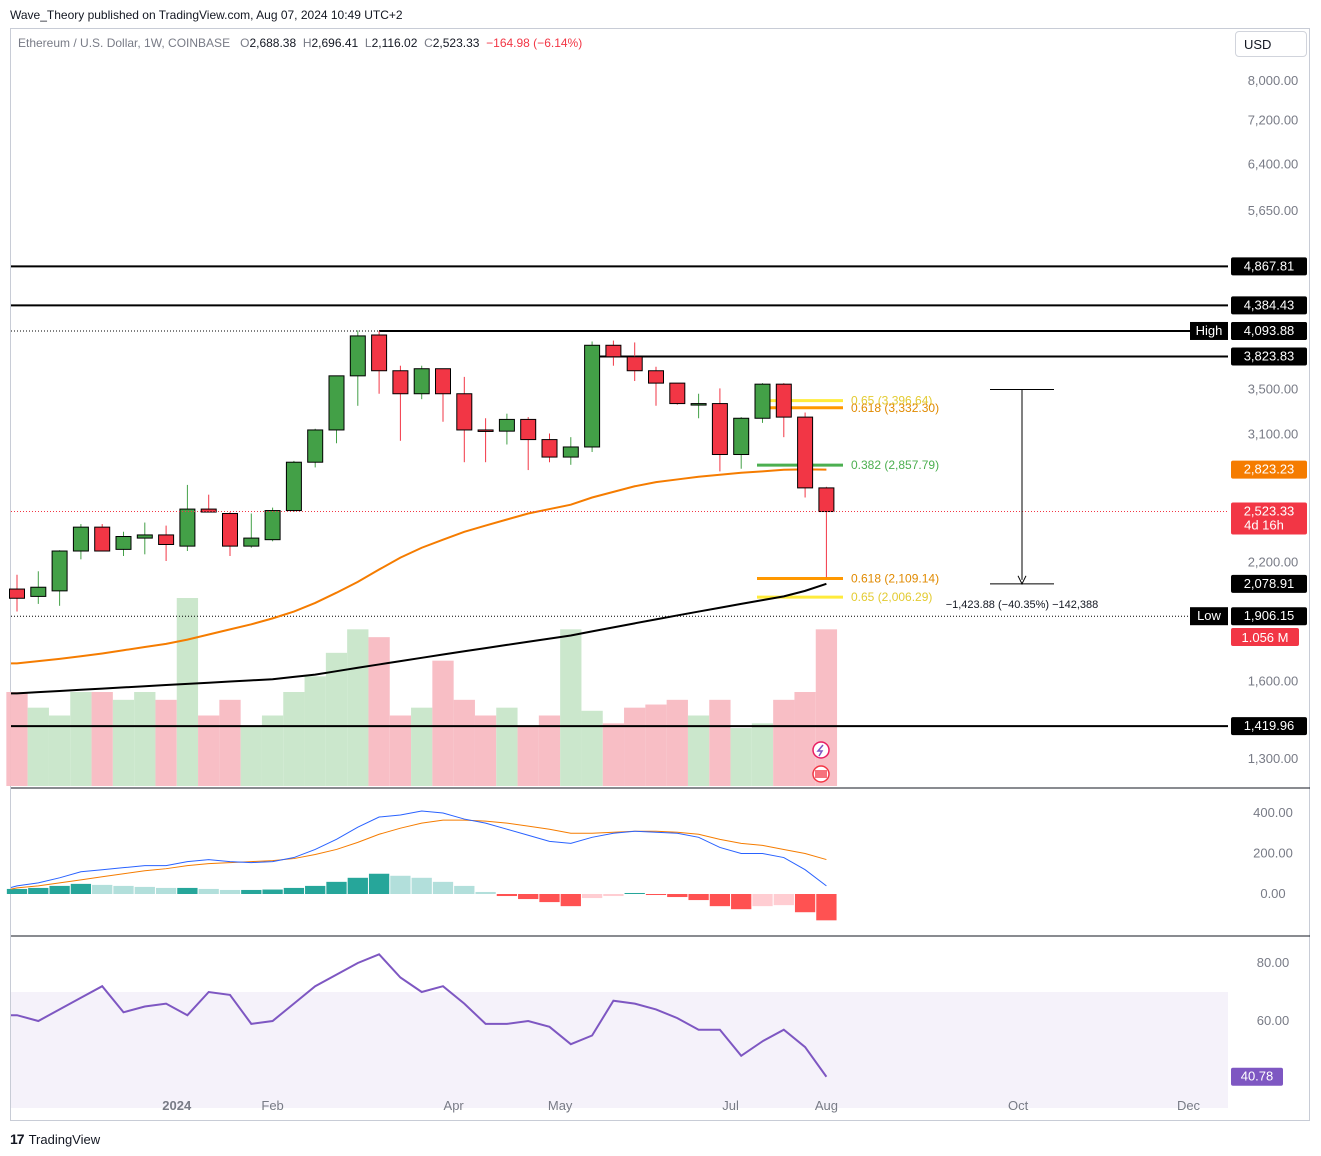 The height and width of the screenshot is (1156, 1321). What do you see at coordinates (307, 43) in the screenshot?
I see `high-label: H` at bounding box center [307, 43].